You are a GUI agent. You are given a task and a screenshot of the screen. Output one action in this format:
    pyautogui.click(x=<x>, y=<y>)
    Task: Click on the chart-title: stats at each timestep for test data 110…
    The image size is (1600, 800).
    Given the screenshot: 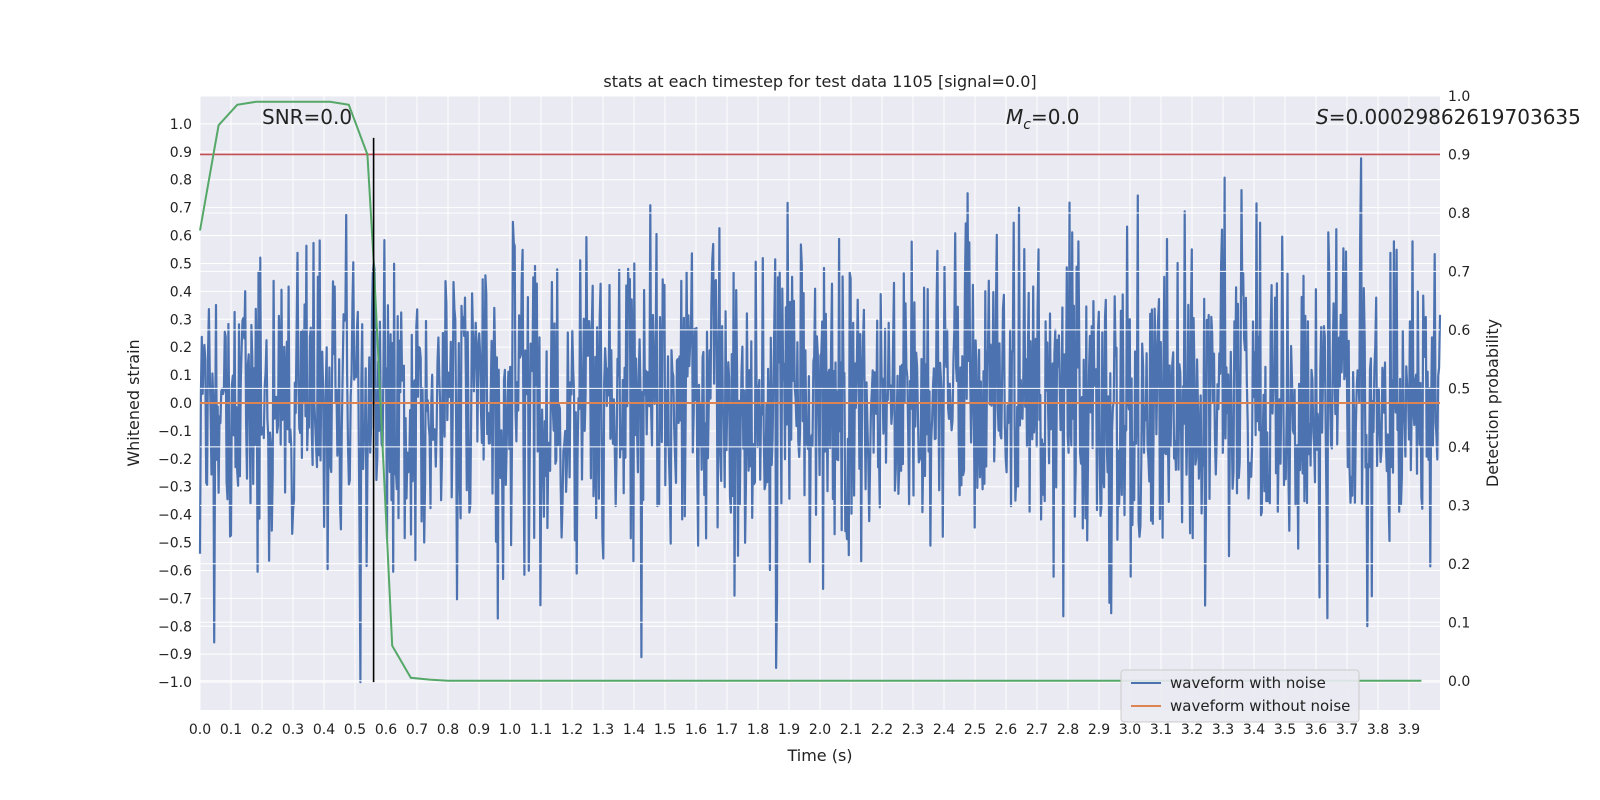 What is the action you would take?
    pyautogui.click(x=819, y=81)
    